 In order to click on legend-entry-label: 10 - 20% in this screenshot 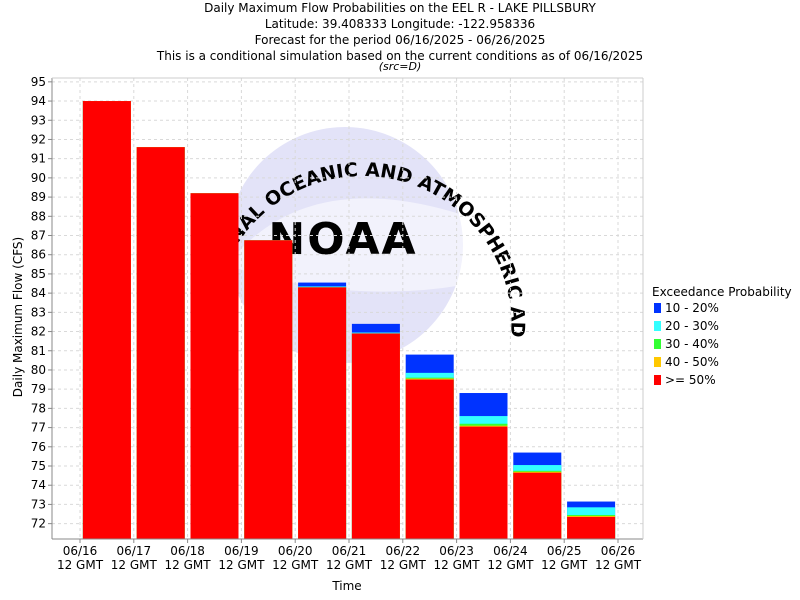, I will do `click(692, 308)`.